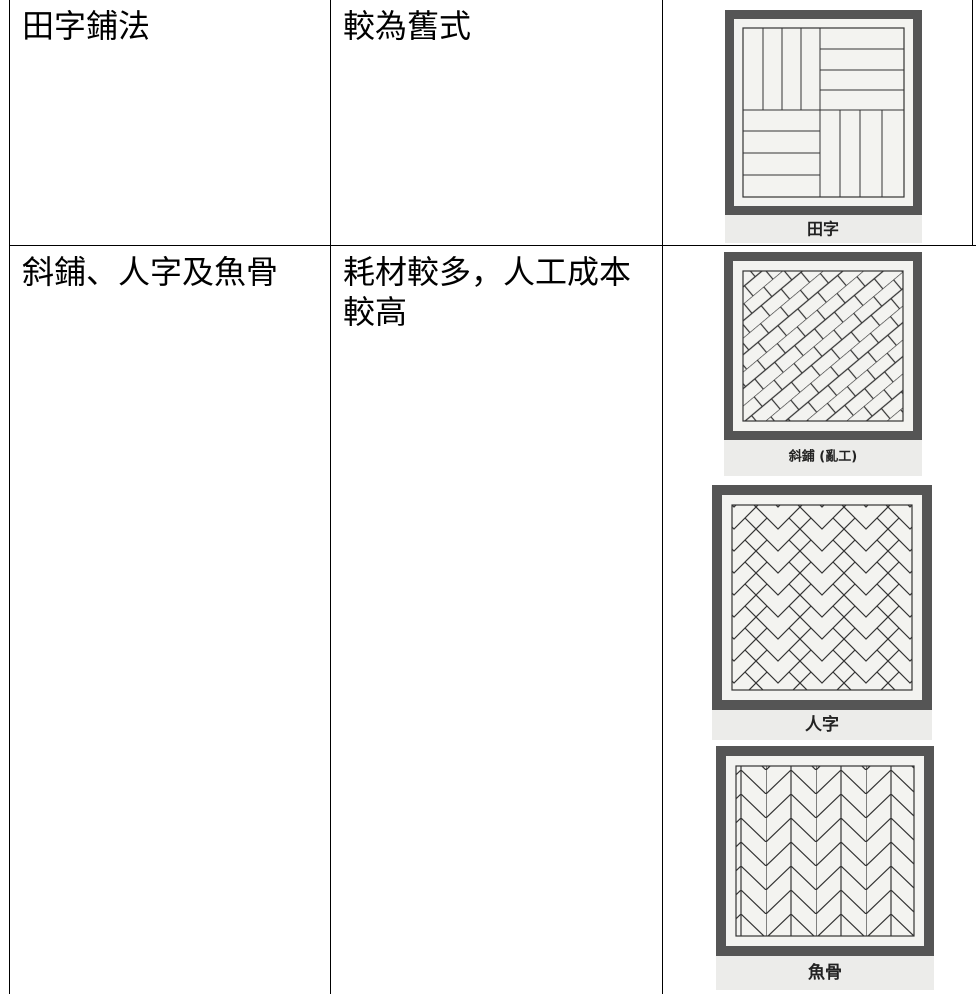 Image resolution: width=976 pixels, height=994 pixels. I want to click on cell: 斜鋪、人字及魚骨, so click(150, 272).